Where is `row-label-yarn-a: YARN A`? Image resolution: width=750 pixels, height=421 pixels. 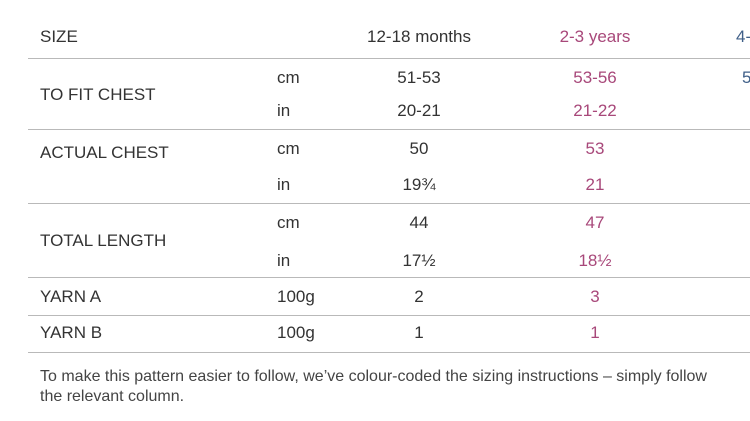 row-label-yarn-a: YARN A is located at coordinates (71, 296).